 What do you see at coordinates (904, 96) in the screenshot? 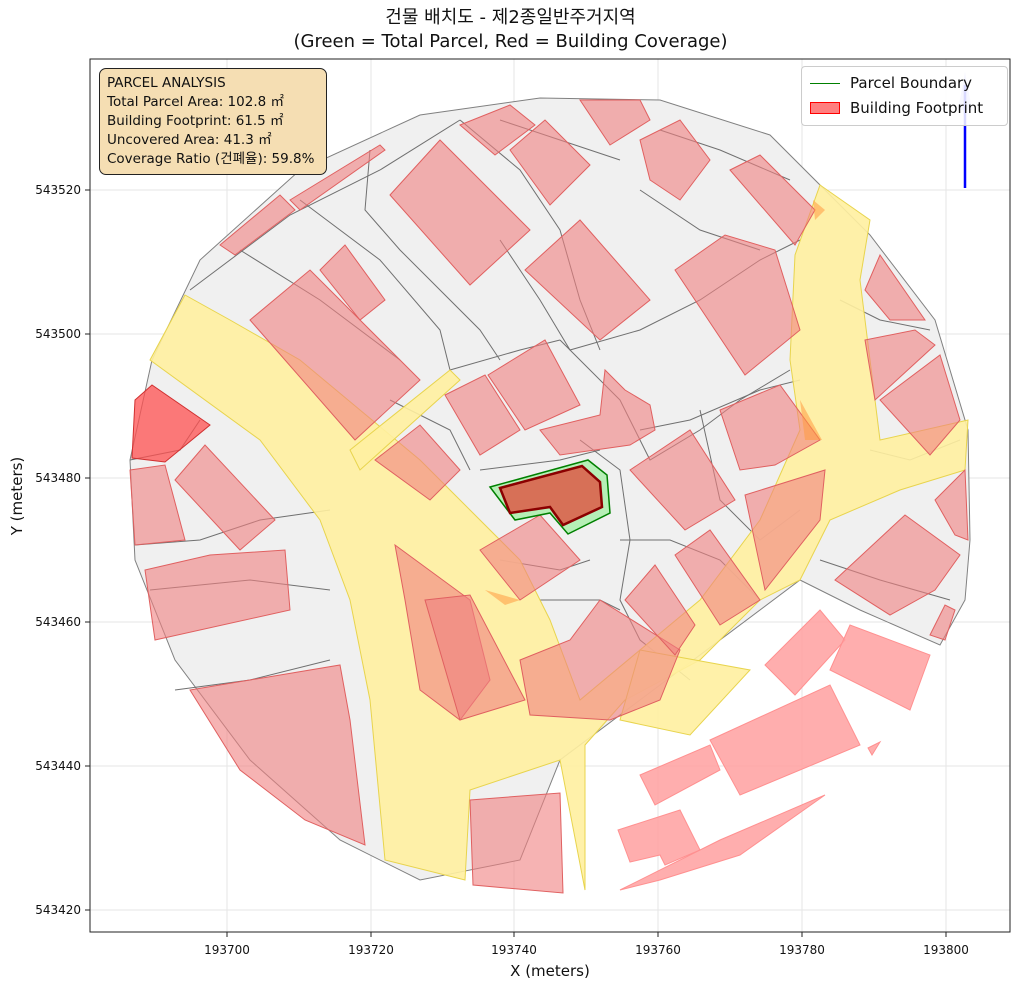
I see `legend: Parcel Boundary Building Footprint` at bounding box center [904, 96].